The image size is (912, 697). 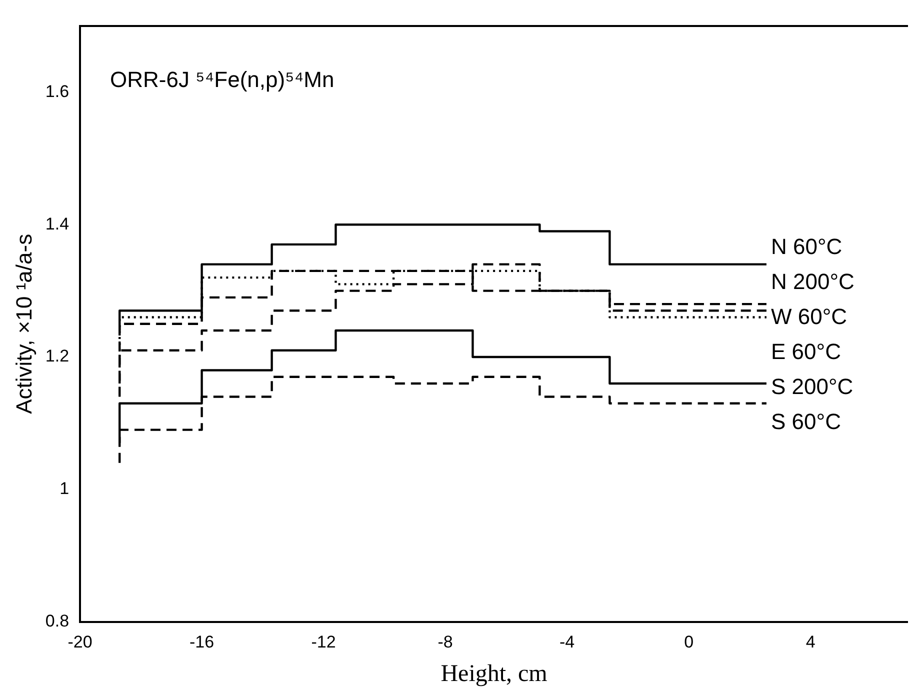 What do you see at coordinates (57, 620) in the screenshot?
I see `y-tick-label: 0.8` at bounding box center [57, 620].